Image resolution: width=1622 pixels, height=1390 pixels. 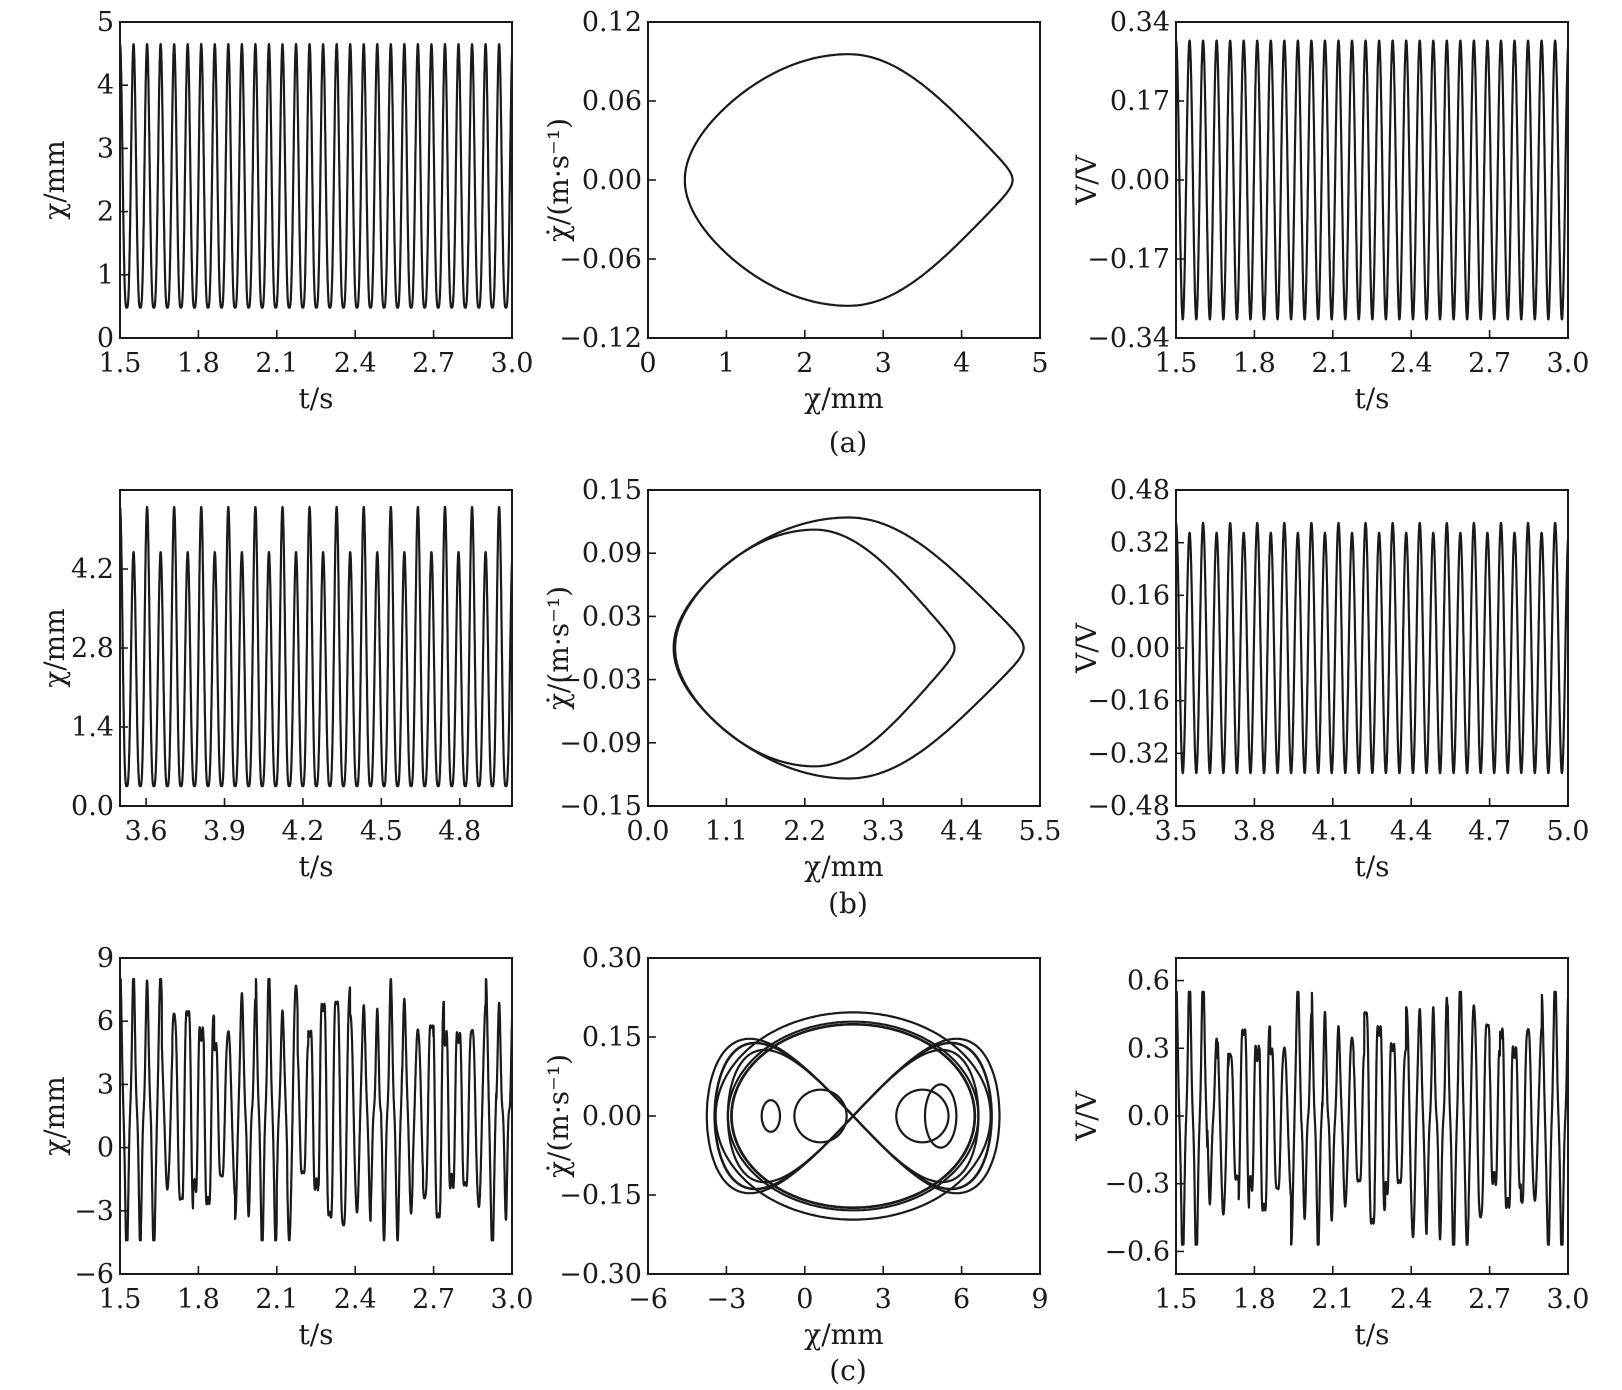 What do you see at coordinates (600, 680) in the screenshot?
I see `y-tick-label: −0.03` at bounding box center [600, 680].